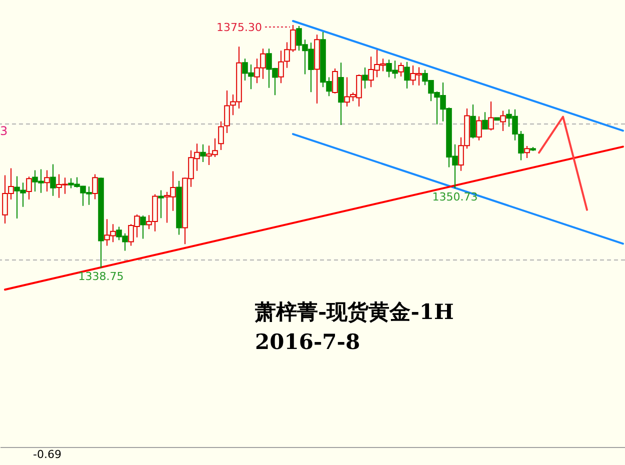 The image size is (625, 465). What do you see at coordinates (47, 454) in the screenshot?
I see `text: -0.69` at bounding box center [47, 454].